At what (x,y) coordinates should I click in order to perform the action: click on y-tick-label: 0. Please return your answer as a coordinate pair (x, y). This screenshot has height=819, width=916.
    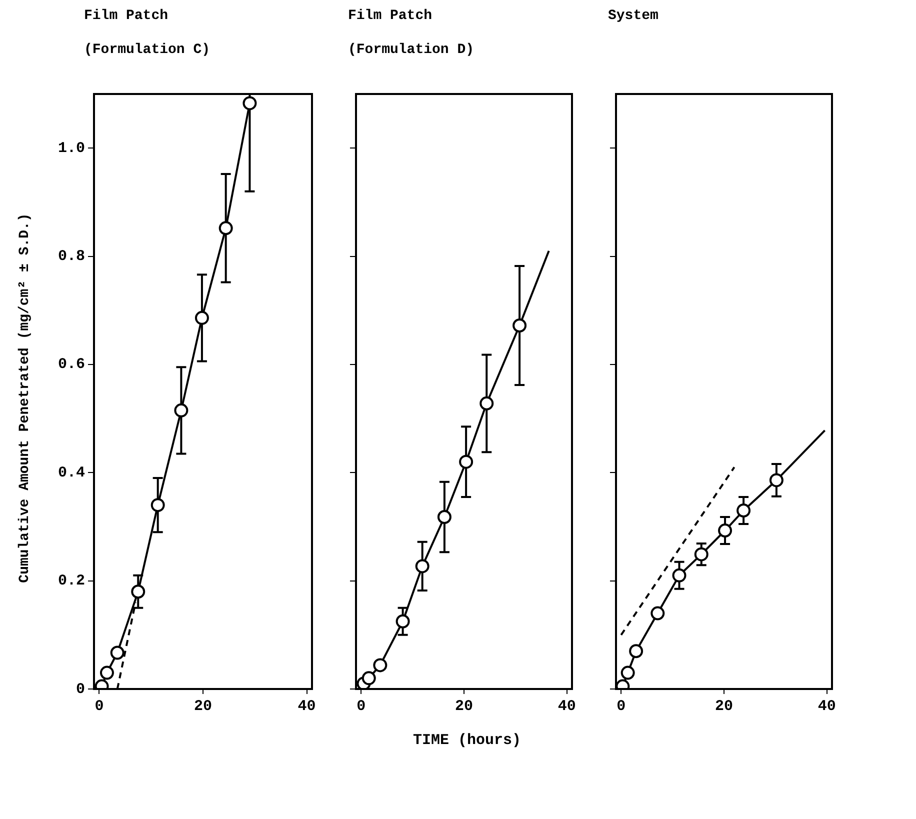
    Looking at the image, I should click on (80, 689).